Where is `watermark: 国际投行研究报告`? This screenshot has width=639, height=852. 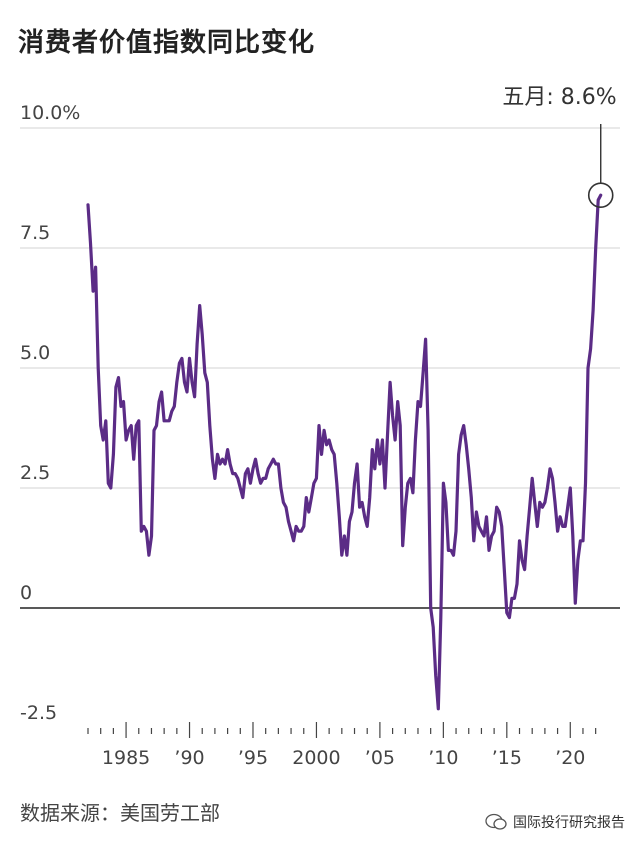
watermark: 国际投行研究报告 is located at coordinates (555, 822).